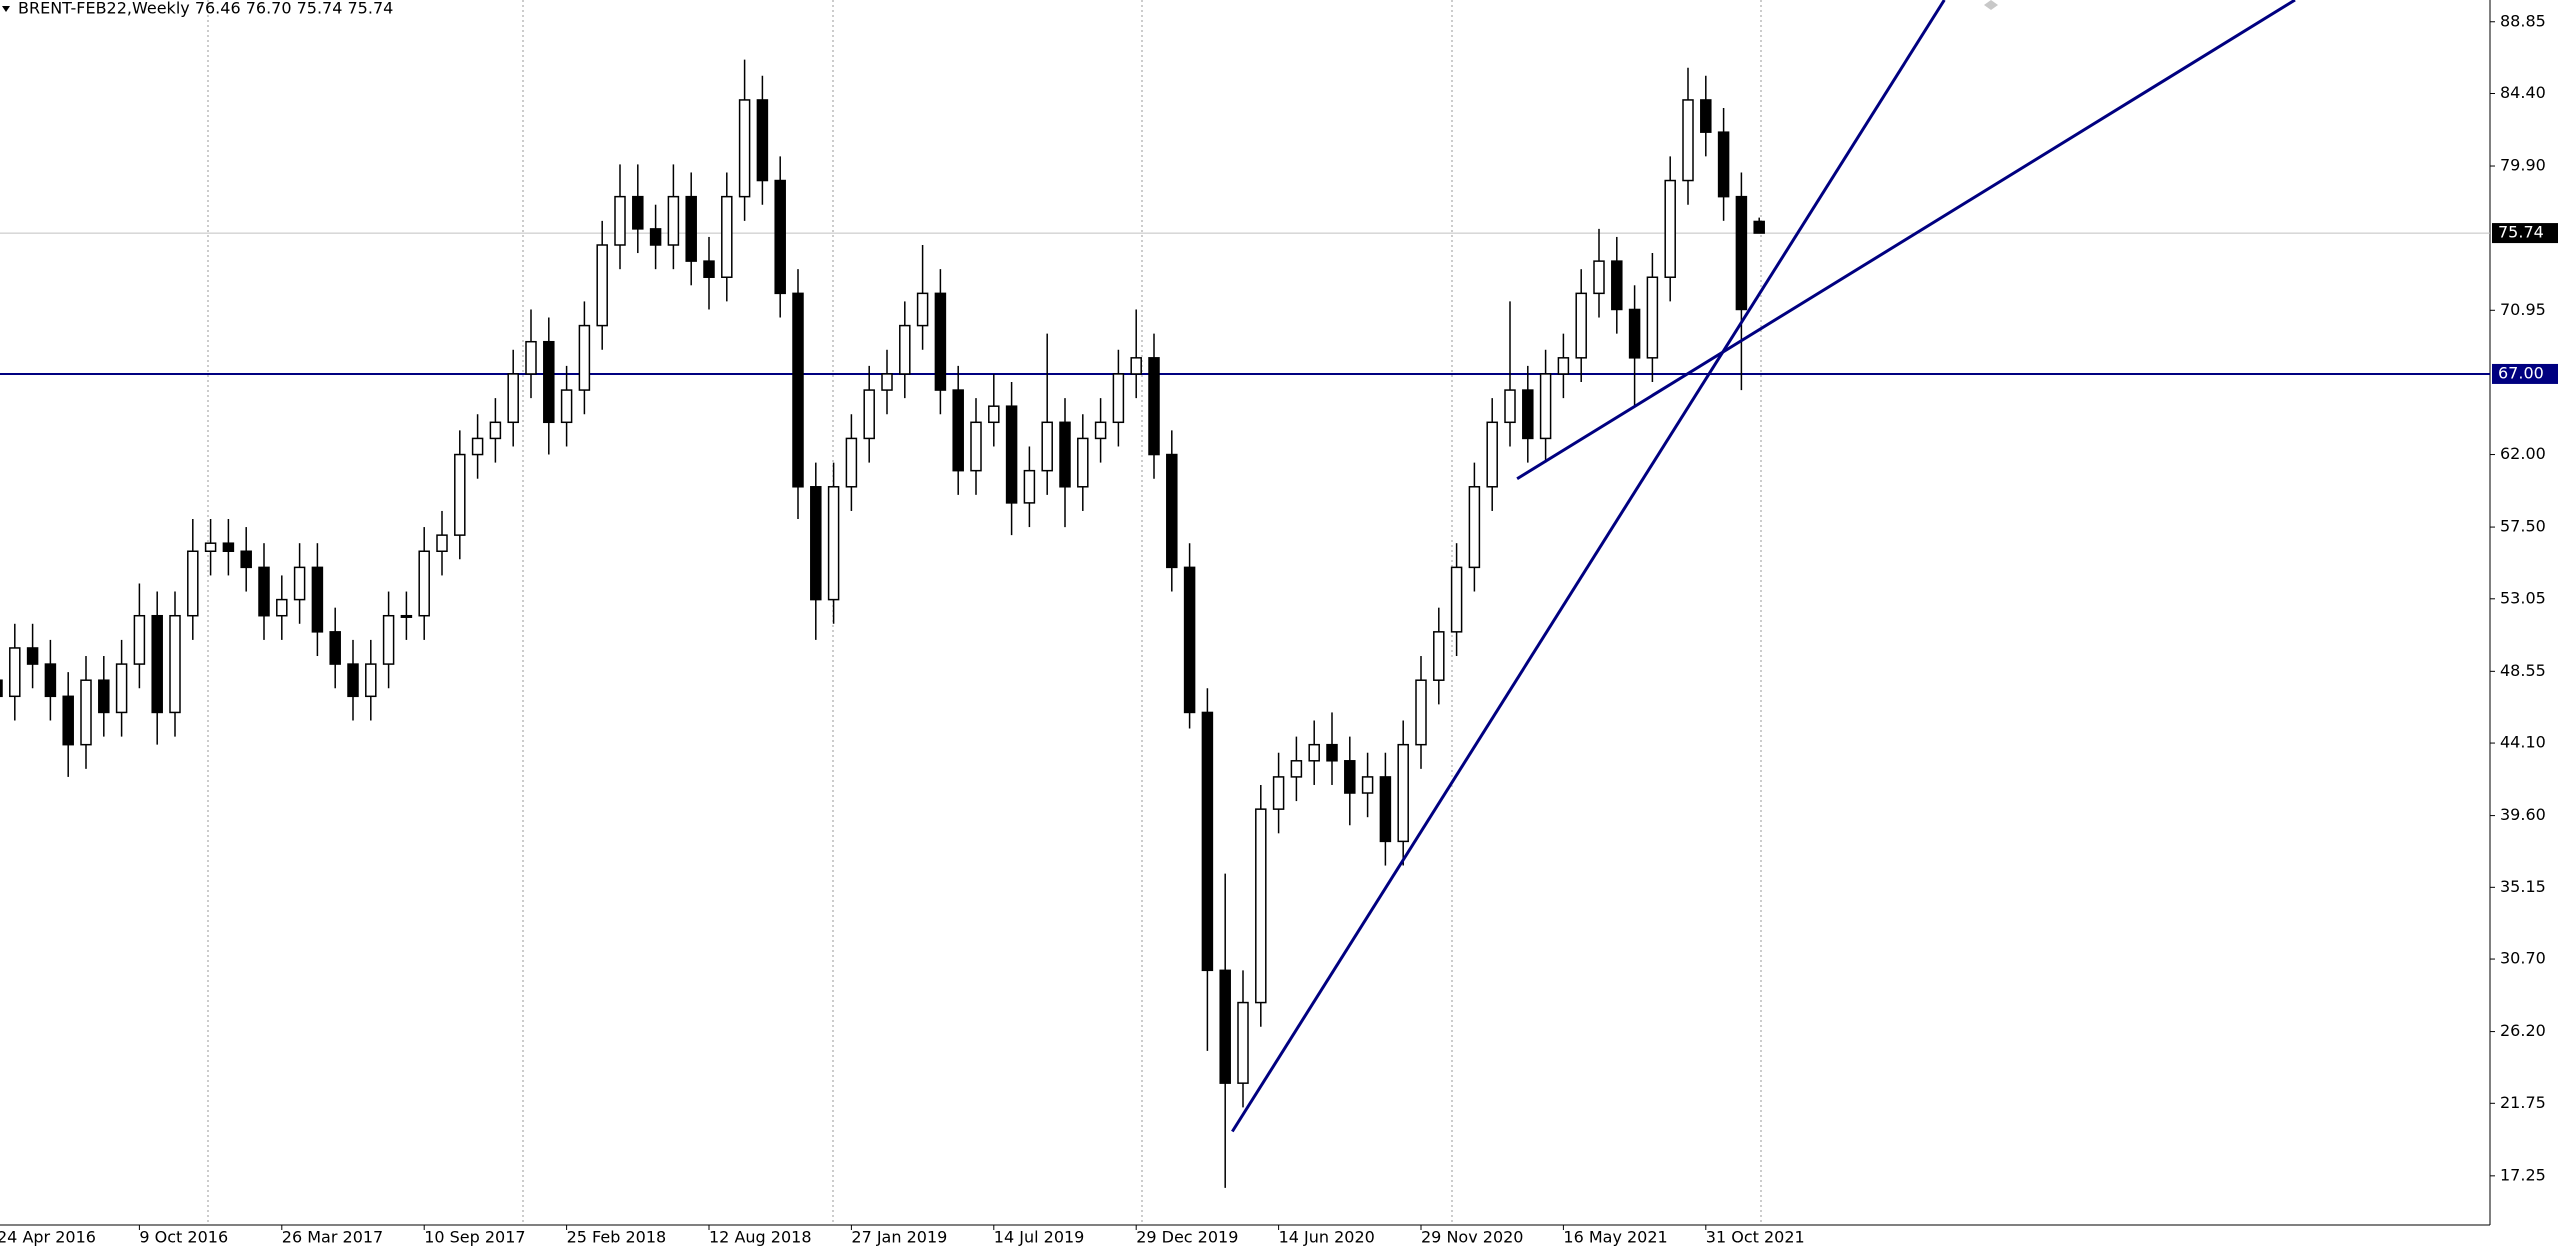  I want to click on x-tick-label: 14 Jun 2020, so click(1327, 1237).